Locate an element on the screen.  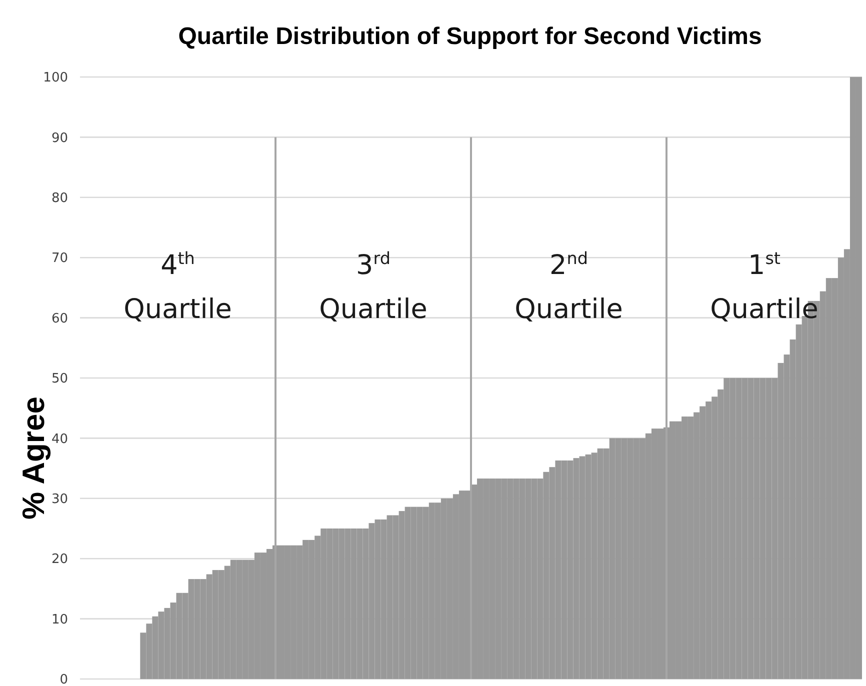
chart-title: Quartile Distribution of Support for Second Victims is located at coordinates (470, 36).